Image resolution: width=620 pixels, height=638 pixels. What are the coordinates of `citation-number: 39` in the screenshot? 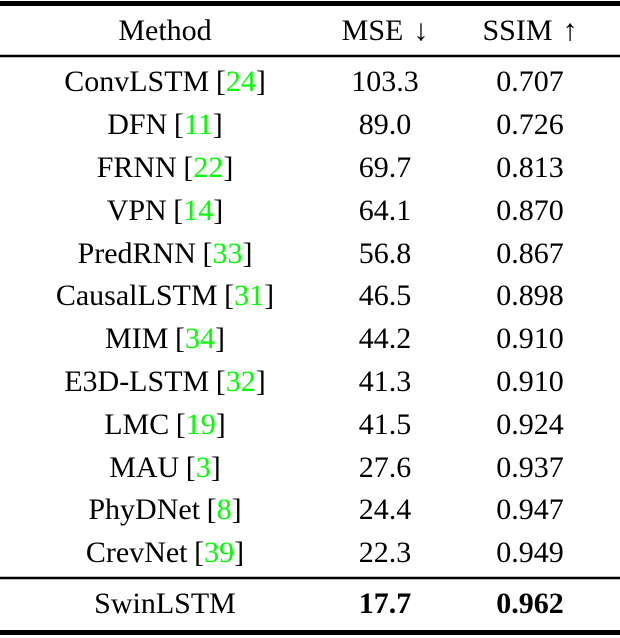 It's located at (219, 553).